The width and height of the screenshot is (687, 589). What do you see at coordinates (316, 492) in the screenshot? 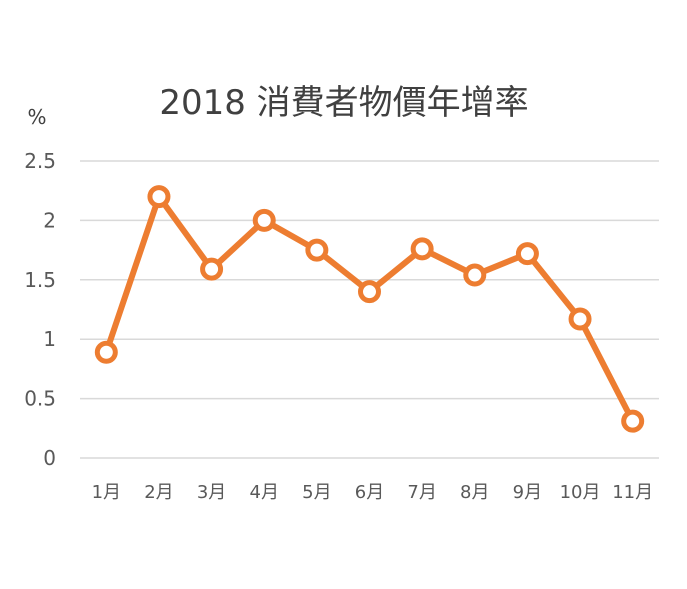
I see `x-tick-label: 5月` at bounding box center [316, 492].